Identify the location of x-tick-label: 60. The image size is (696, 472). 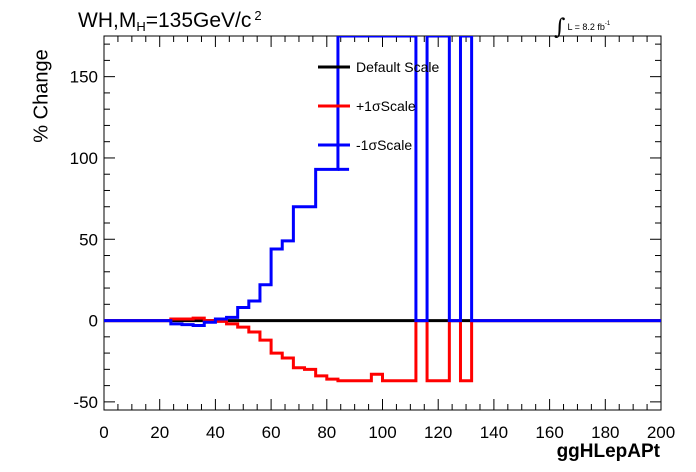
(271, 432).